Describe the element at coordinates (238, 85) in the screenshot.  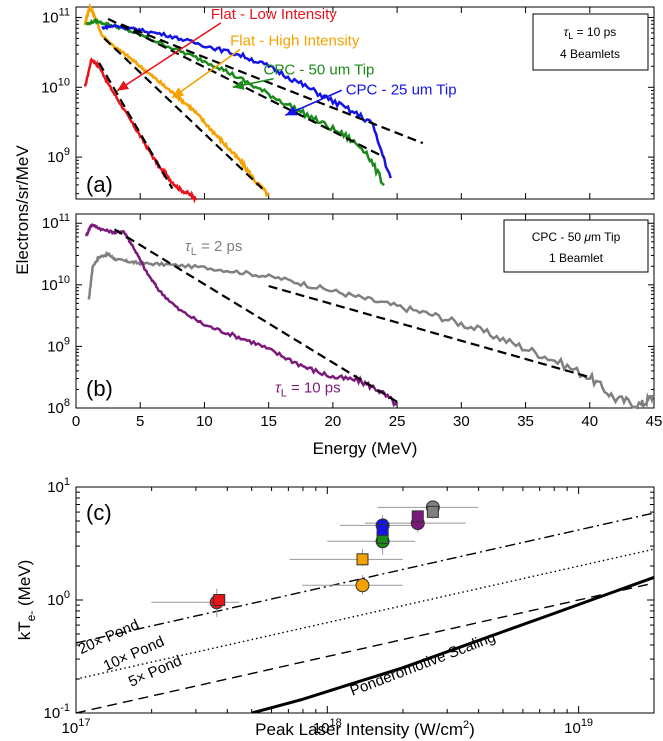
I see `a-arrowhead-cpc-50-um-tip` at that location.